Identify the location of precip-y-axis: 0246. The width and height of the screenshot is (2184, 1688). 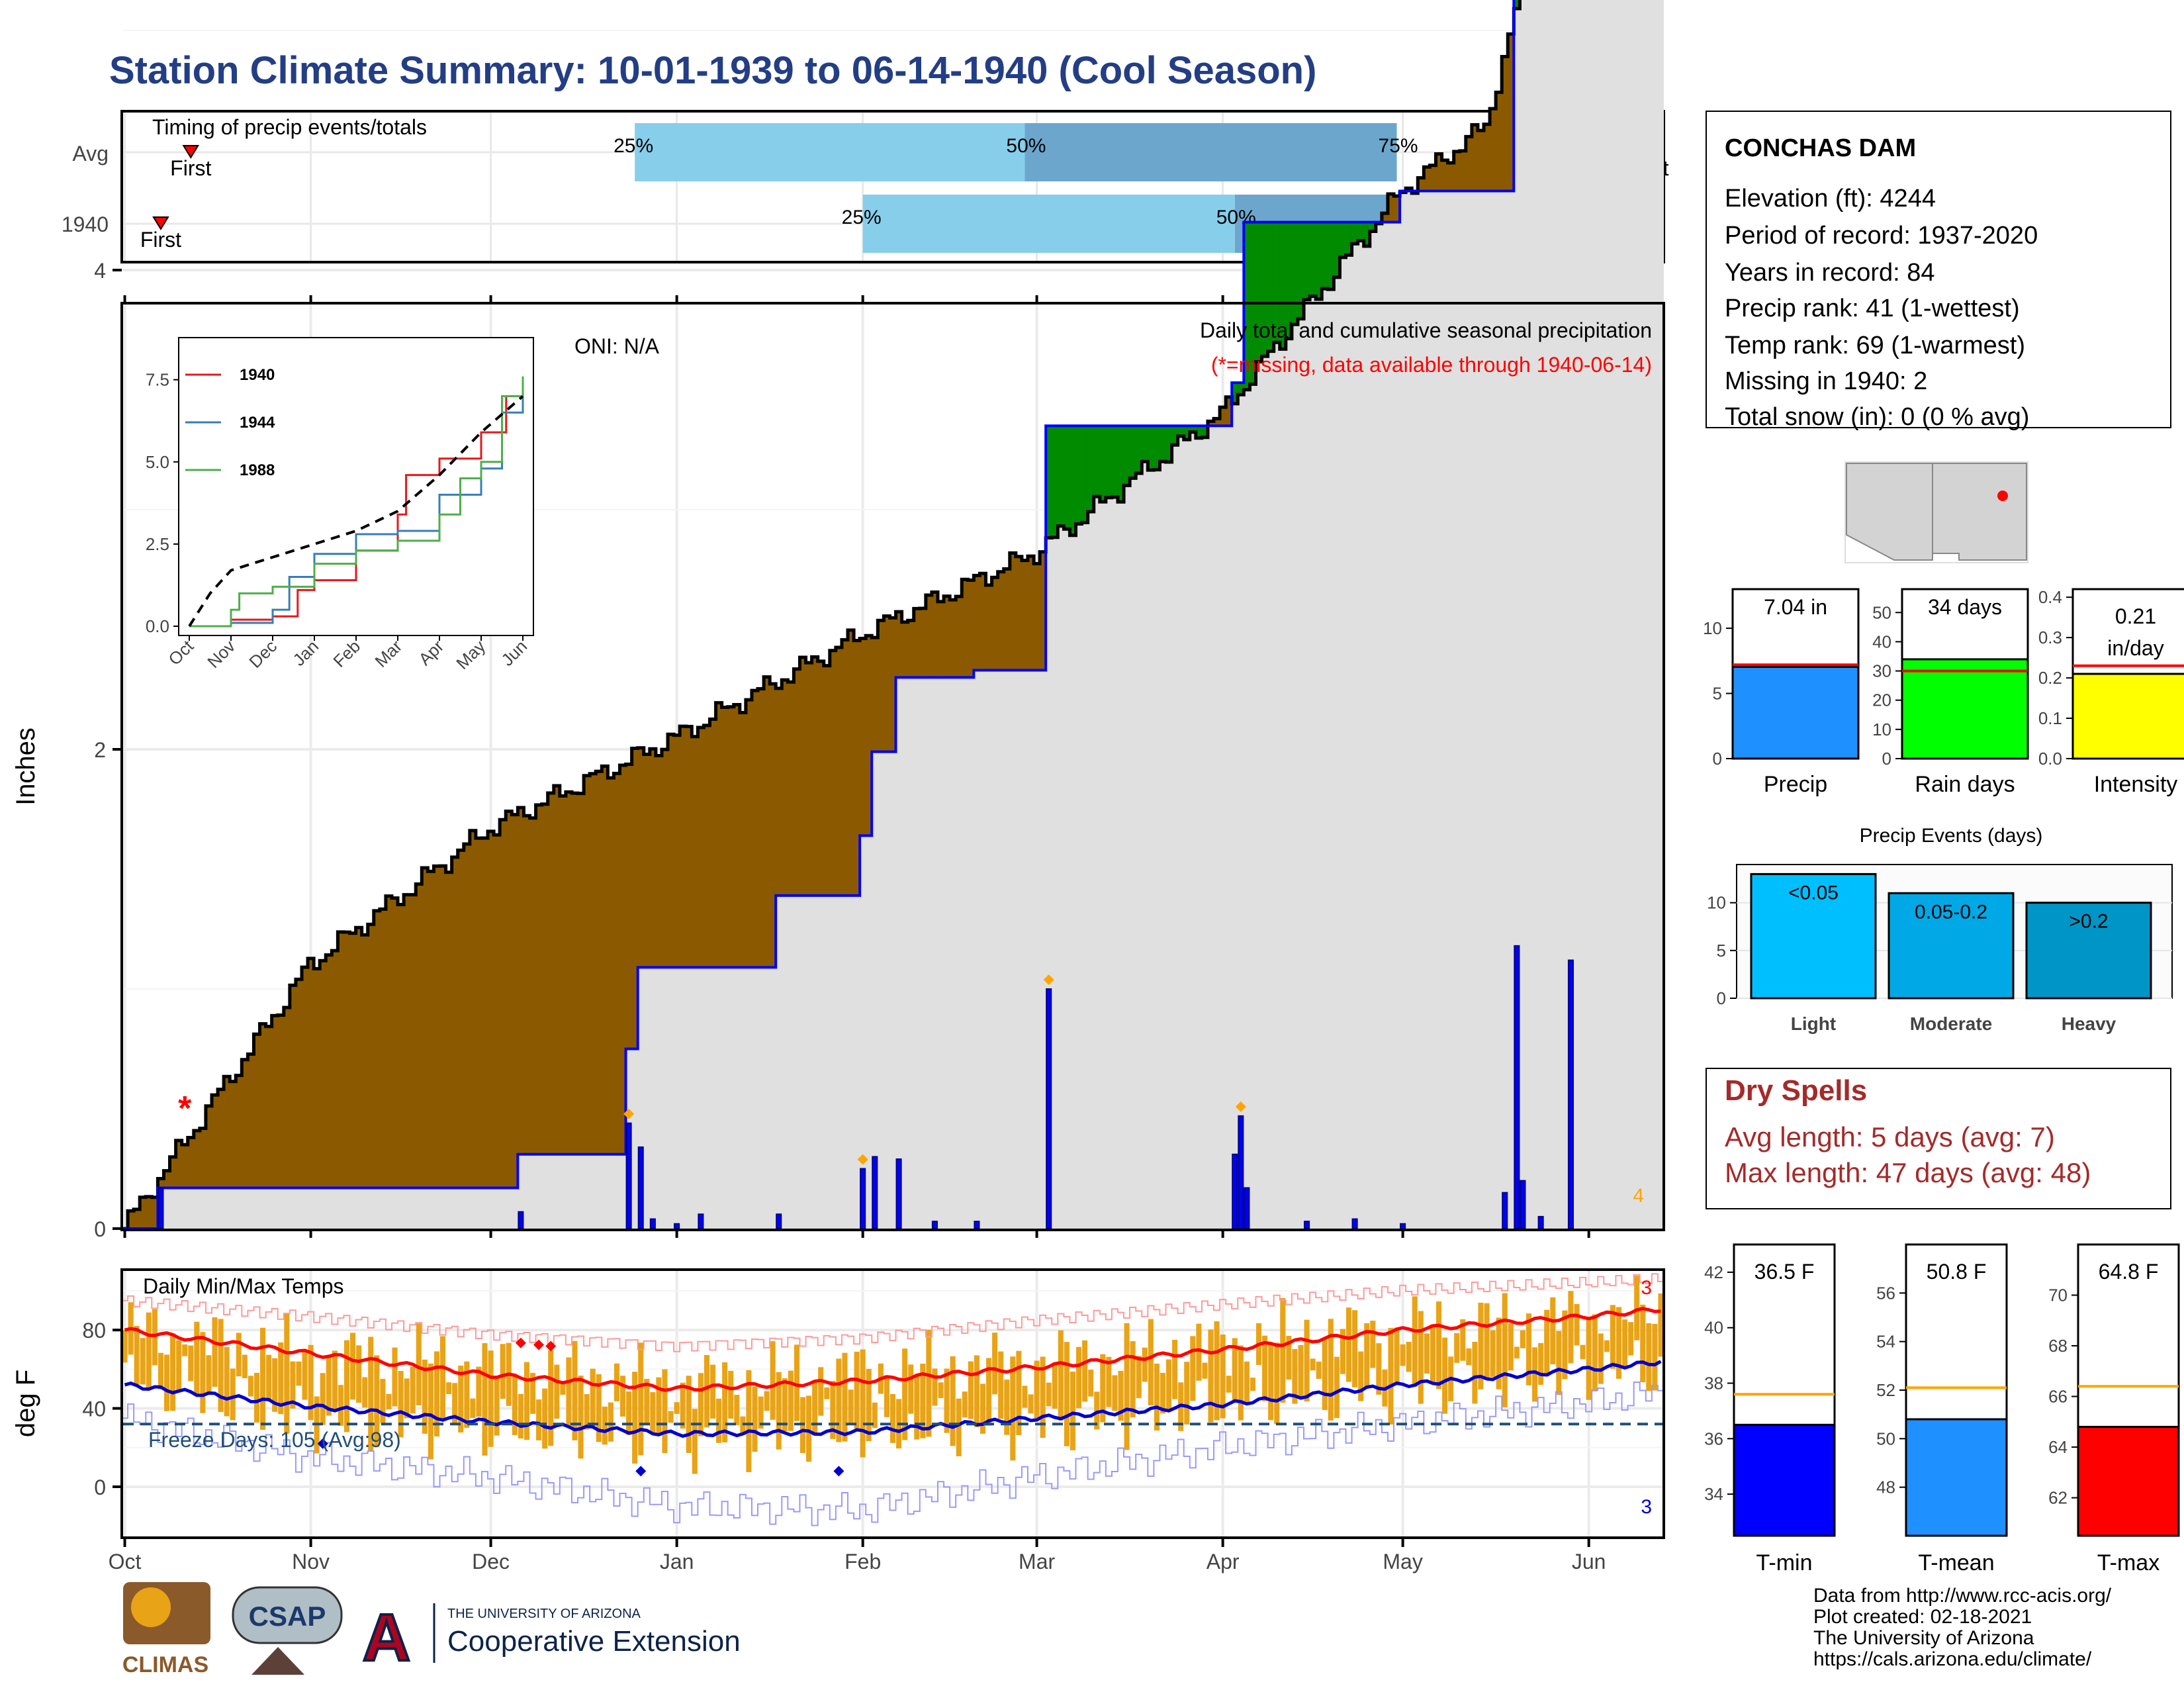
(108, 750).